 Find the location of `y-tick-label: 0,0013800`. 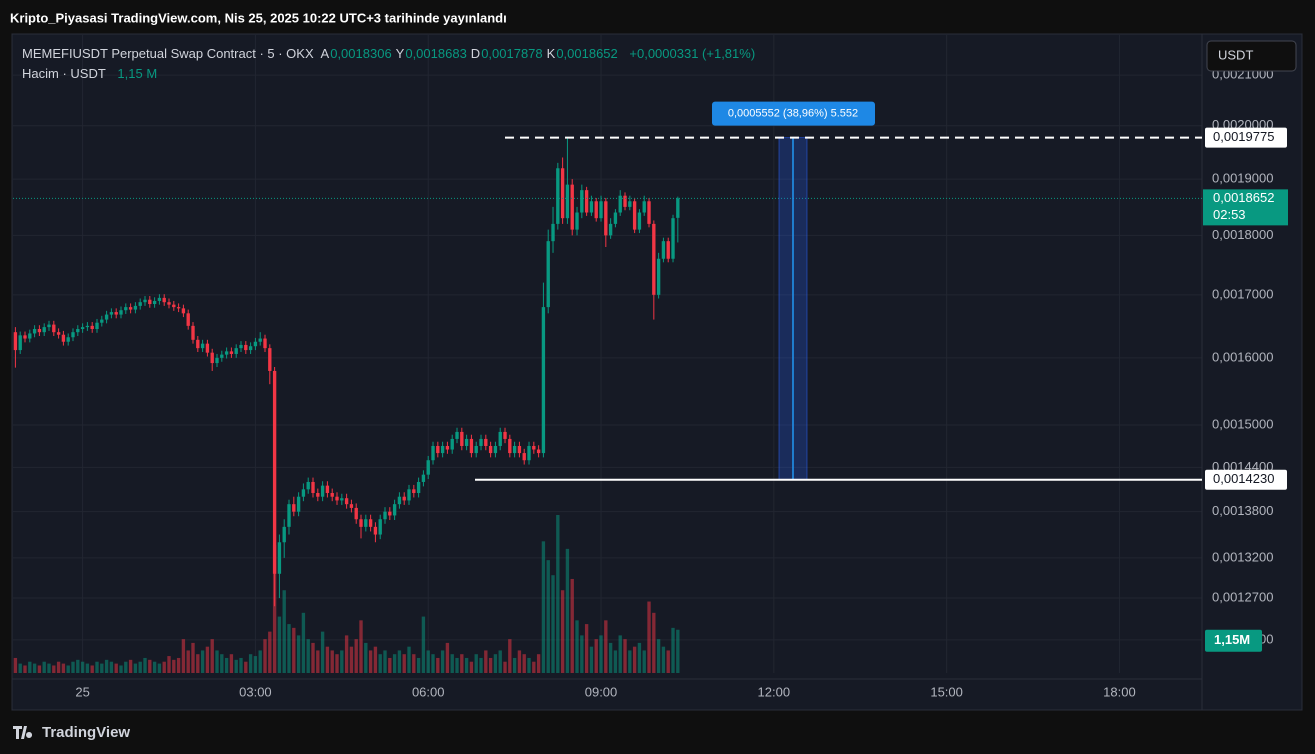

y-tick-label: 0,0013800 is located at coordinates (1242, 510).